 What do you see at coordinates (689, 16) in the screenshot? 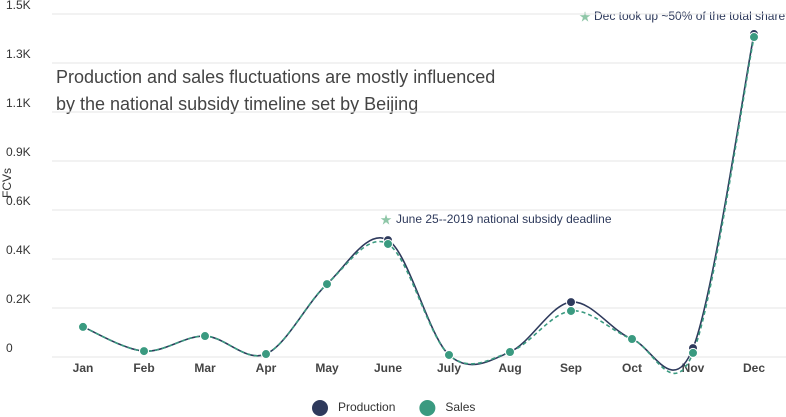
I see `annotation: Dec took up ~50% of the total share` at bounding box center [689, 16].